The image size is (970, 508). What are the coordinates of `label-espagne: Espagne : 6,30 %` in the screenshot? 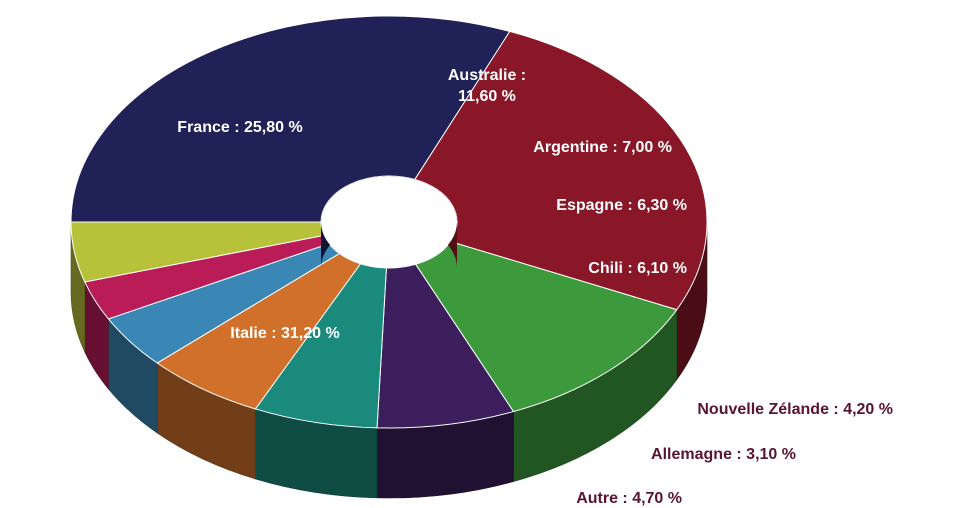 It's located at (621, 205).